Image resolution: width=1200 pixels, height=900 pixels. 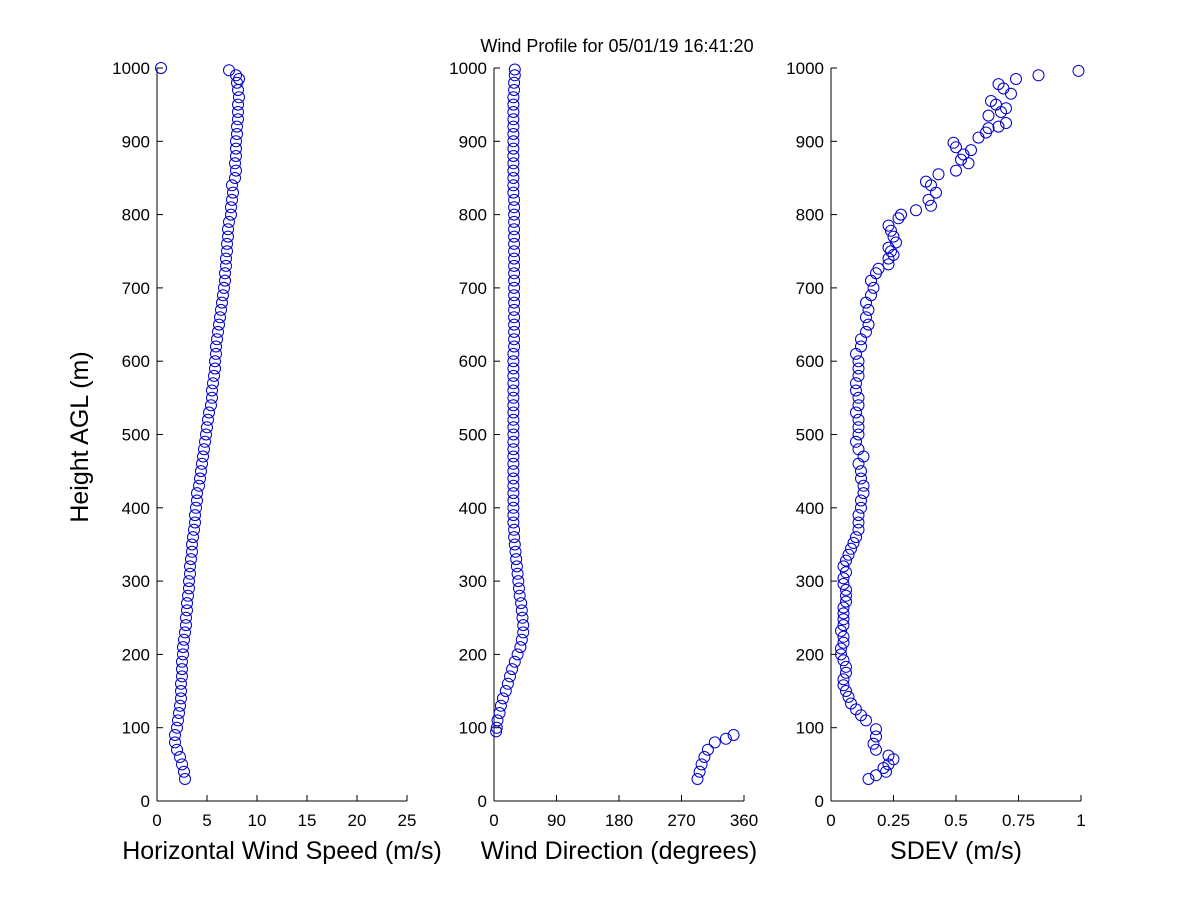 I want to click on y-tick-label: 300, so click(x=810, y=581).